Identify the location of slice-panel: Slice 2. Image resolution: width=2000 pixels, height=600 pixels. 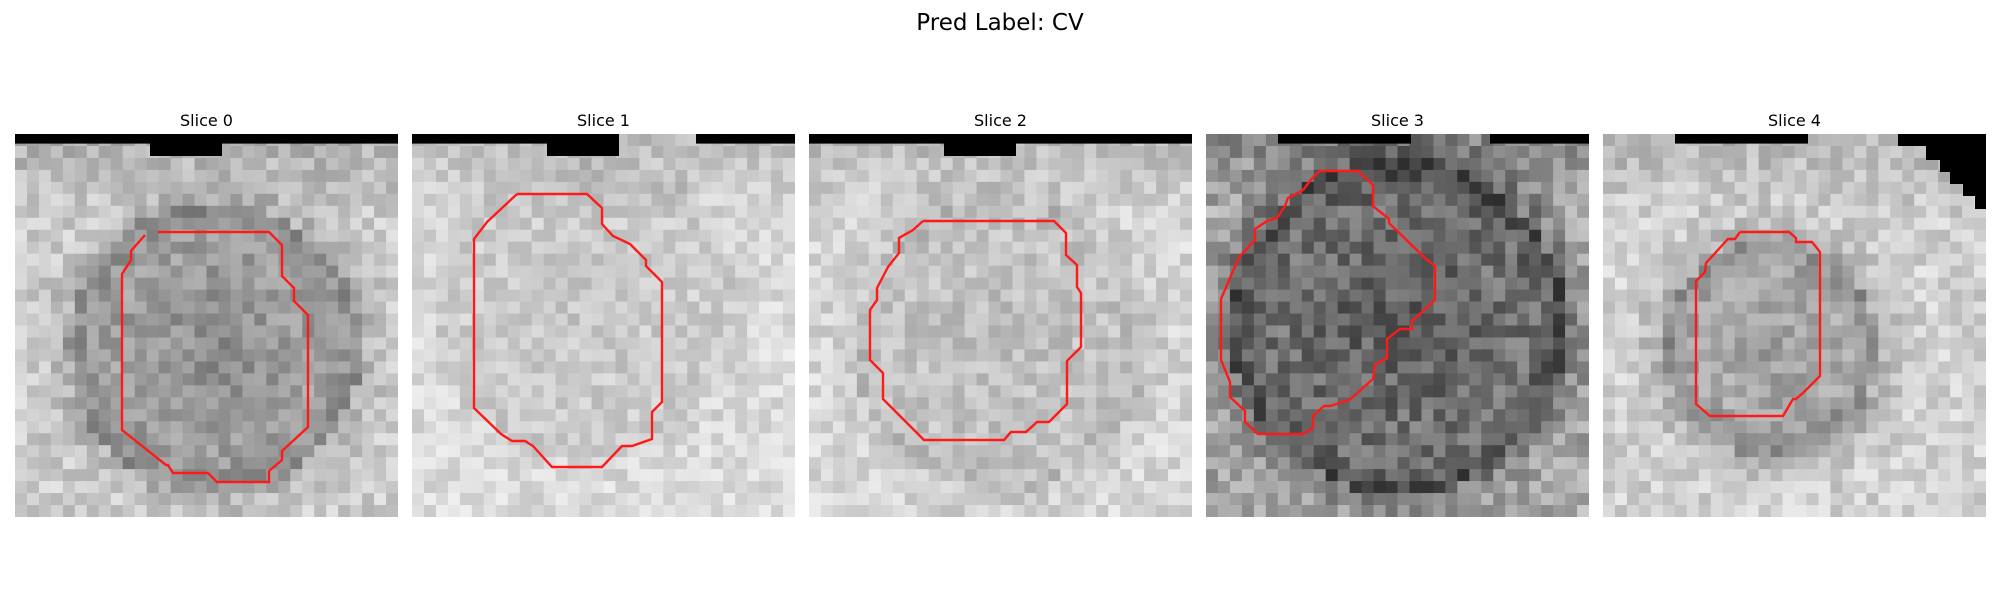
(1000, 318).